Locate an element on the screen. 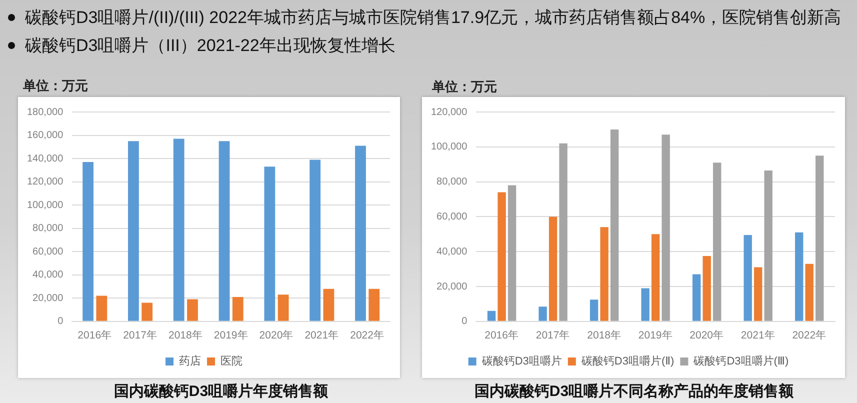  text: 碳酸钙D3咀嚼片（III）2021-22年出现恢复性增长 is located at coordinates (210, 45).